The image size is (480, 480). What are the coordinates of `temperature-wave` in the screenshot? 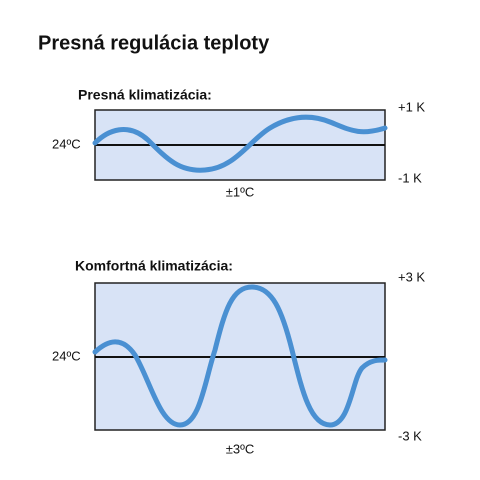 It's located at (240, 143).